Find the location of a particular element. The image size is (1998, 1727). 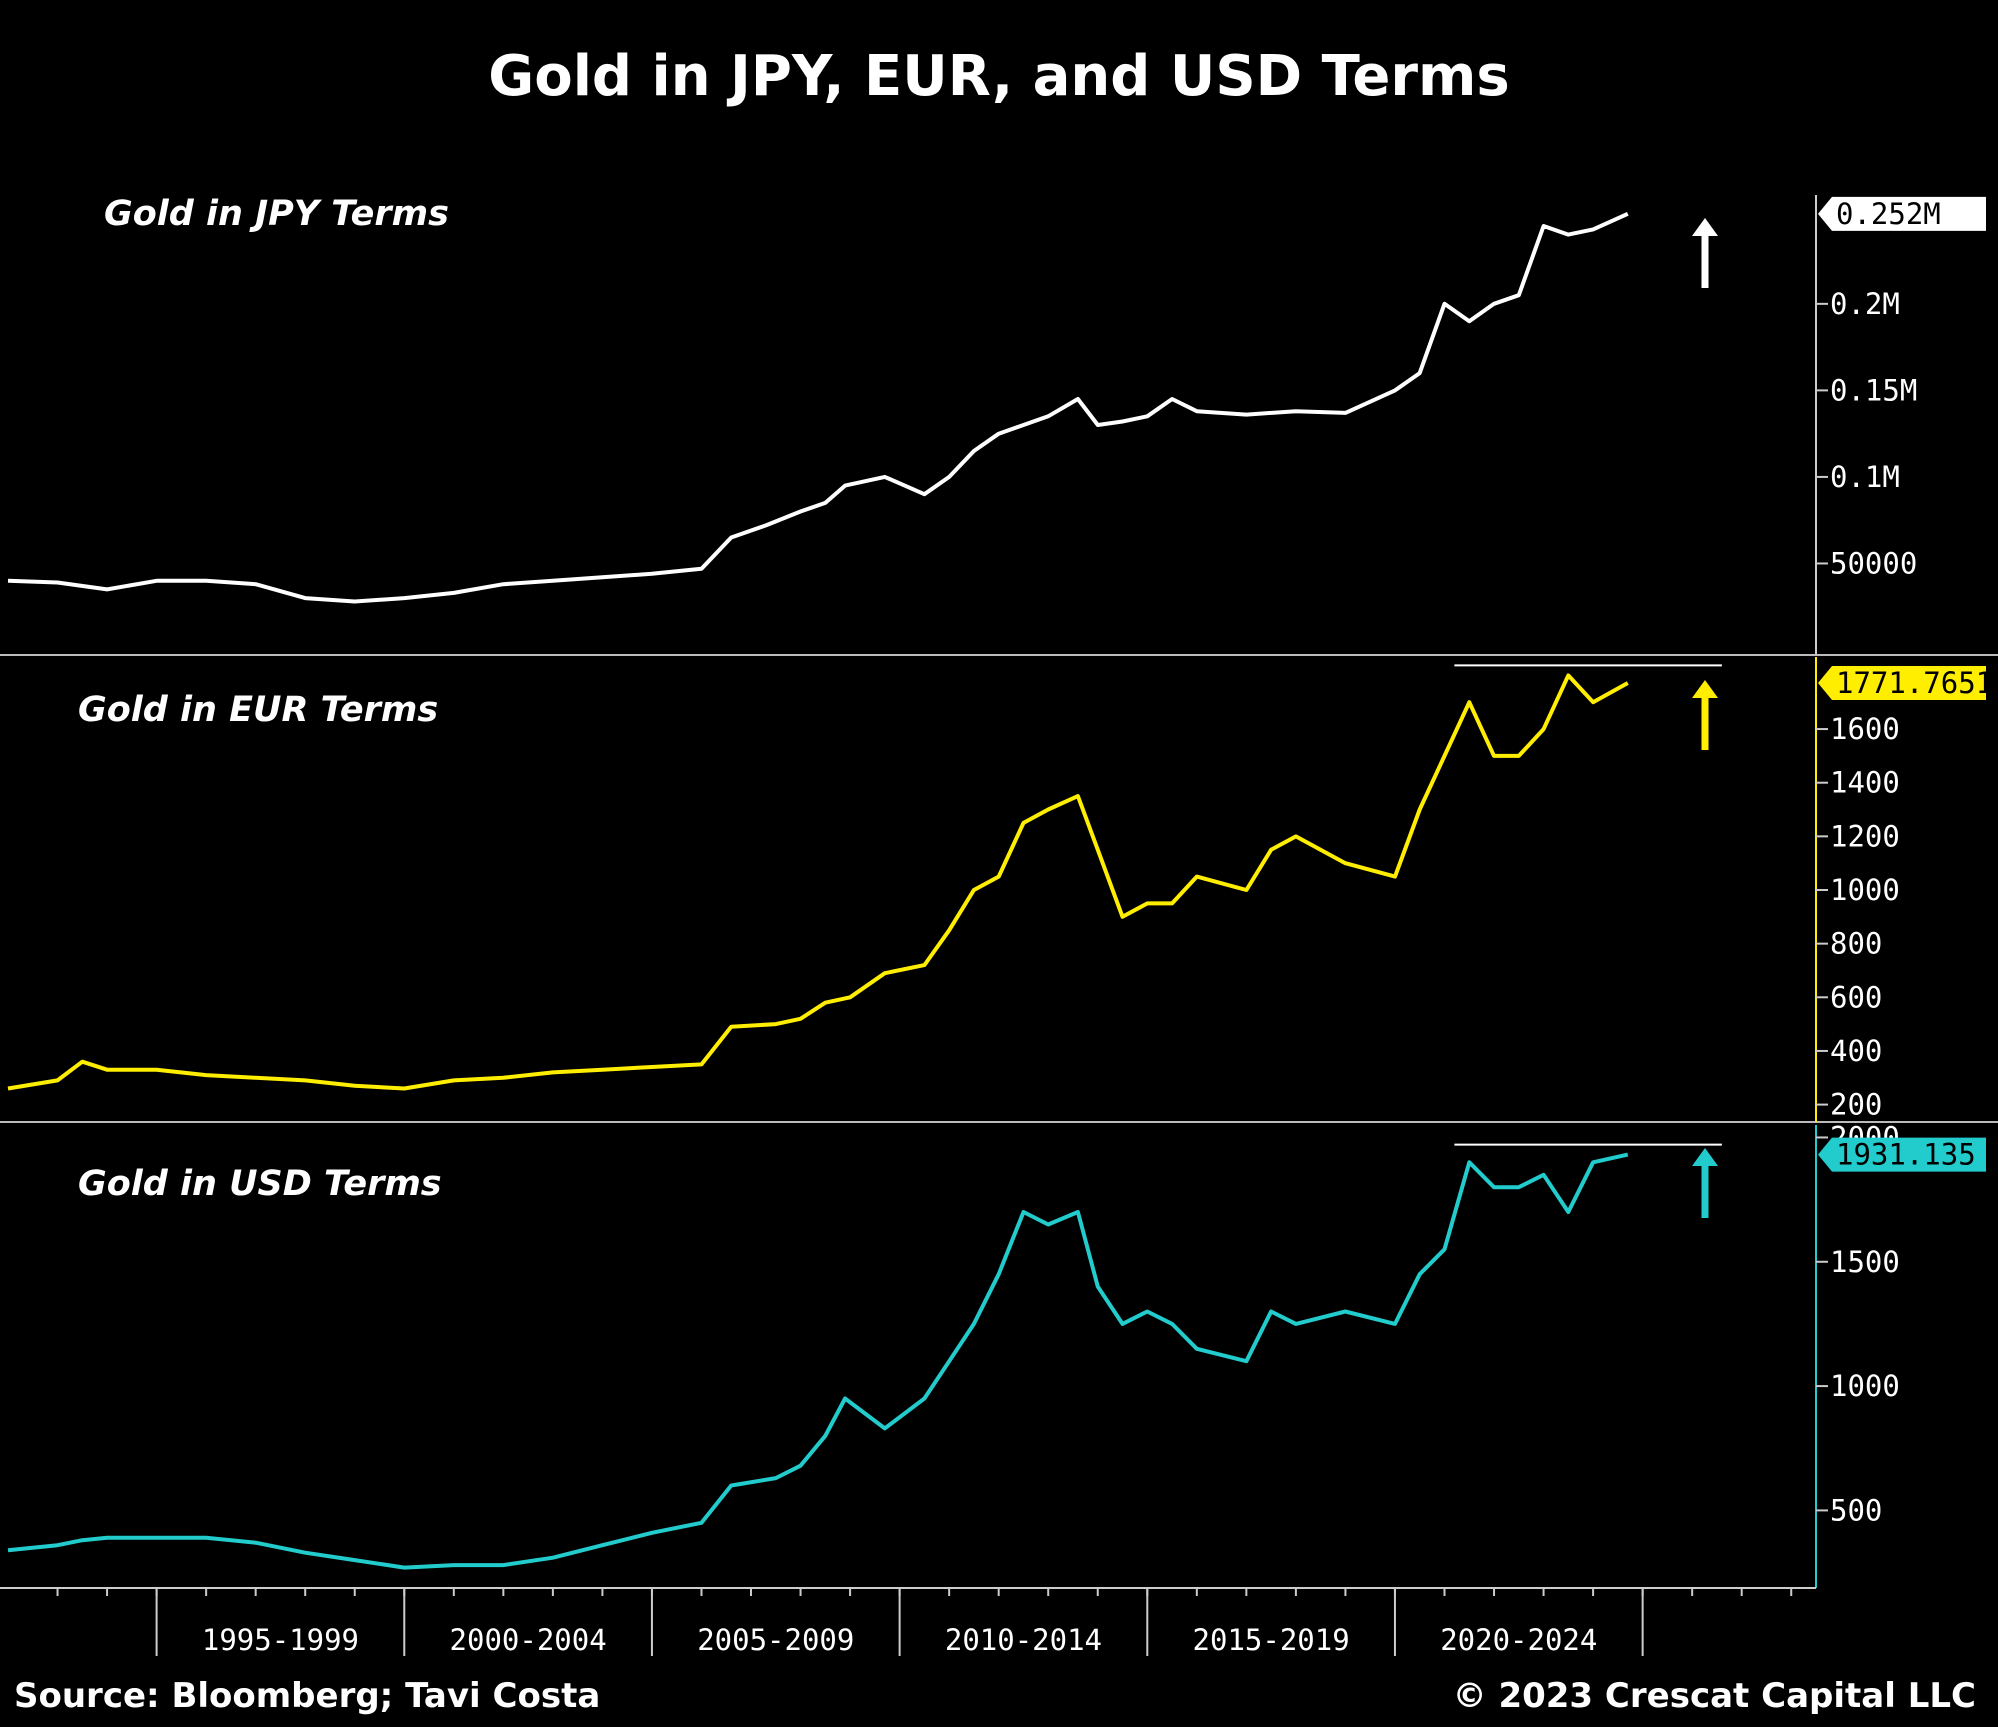

badge-label: 1771.7651 is located at coordinates (1914, 683).